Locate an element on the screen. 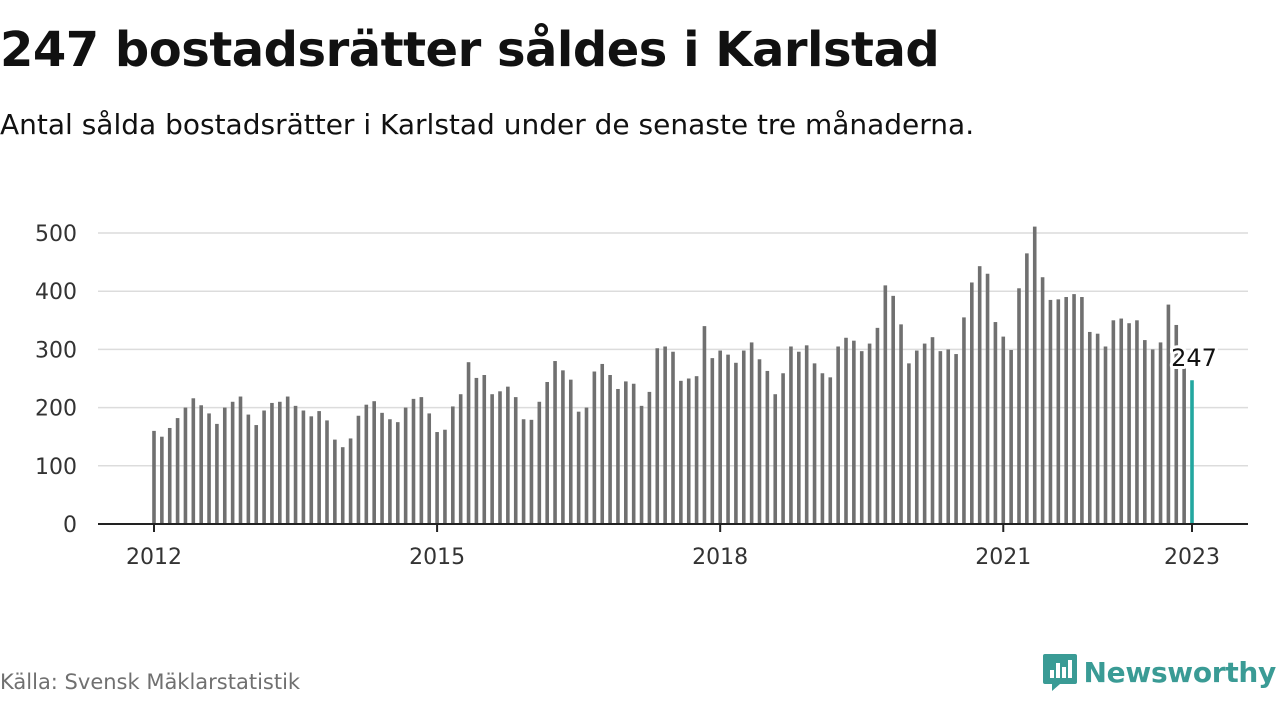 This screenshot has height=720, width=1280. brand-logo: Newsworthy is located at coordinates (1159, 672).